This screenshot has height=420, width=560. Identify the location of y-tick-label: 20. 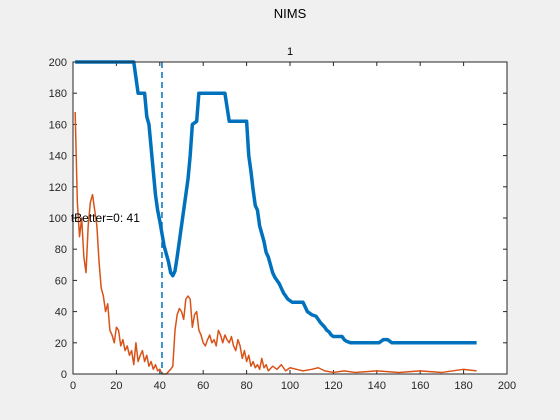
(61, 344).